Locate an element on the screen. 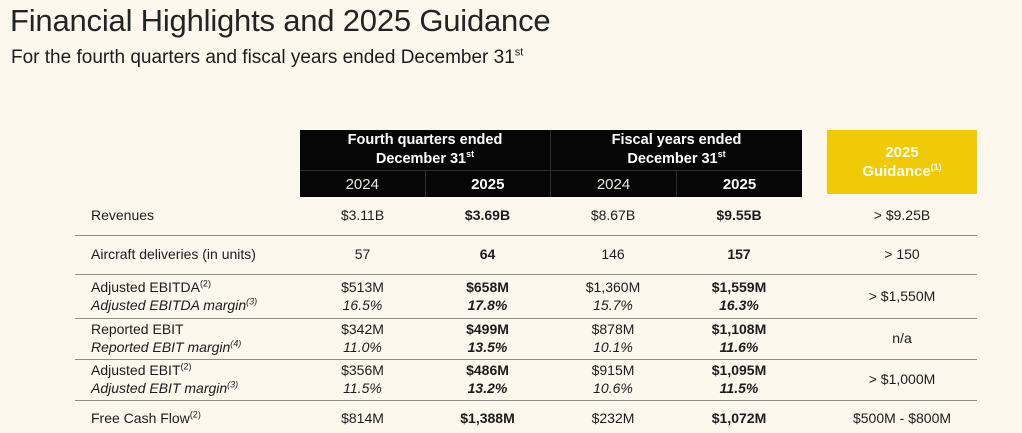  header-group-title: Fiscal years ended December 31st is located at coordinates (676, 150).